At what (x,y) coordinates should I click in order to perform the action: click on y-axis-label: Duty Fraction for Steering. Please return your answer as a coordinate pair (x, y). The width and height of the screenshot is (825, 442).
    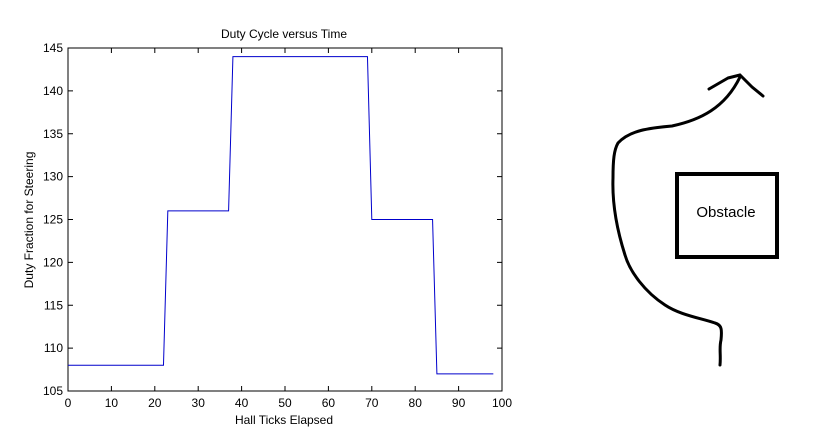
    Looking at the image, I should click on (29, 220).